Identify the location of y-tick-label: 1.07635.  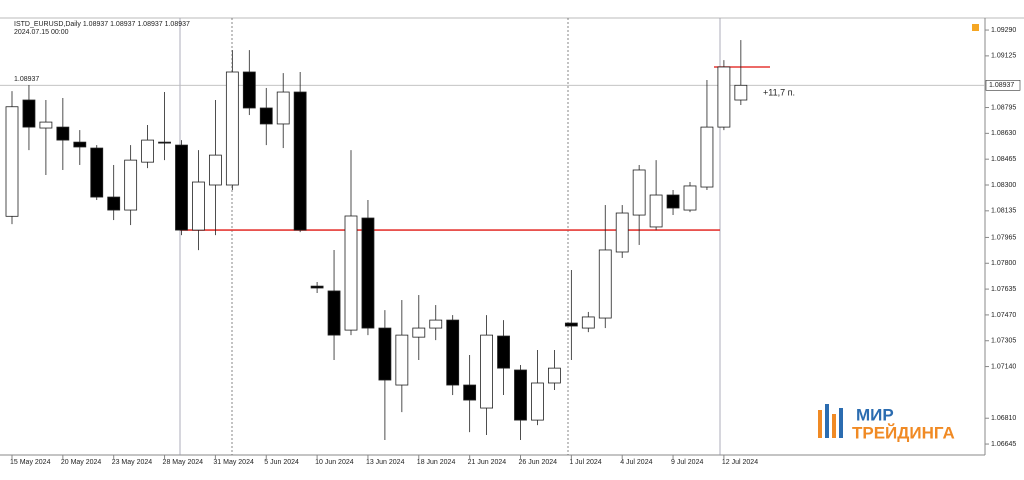
(1003, 289).